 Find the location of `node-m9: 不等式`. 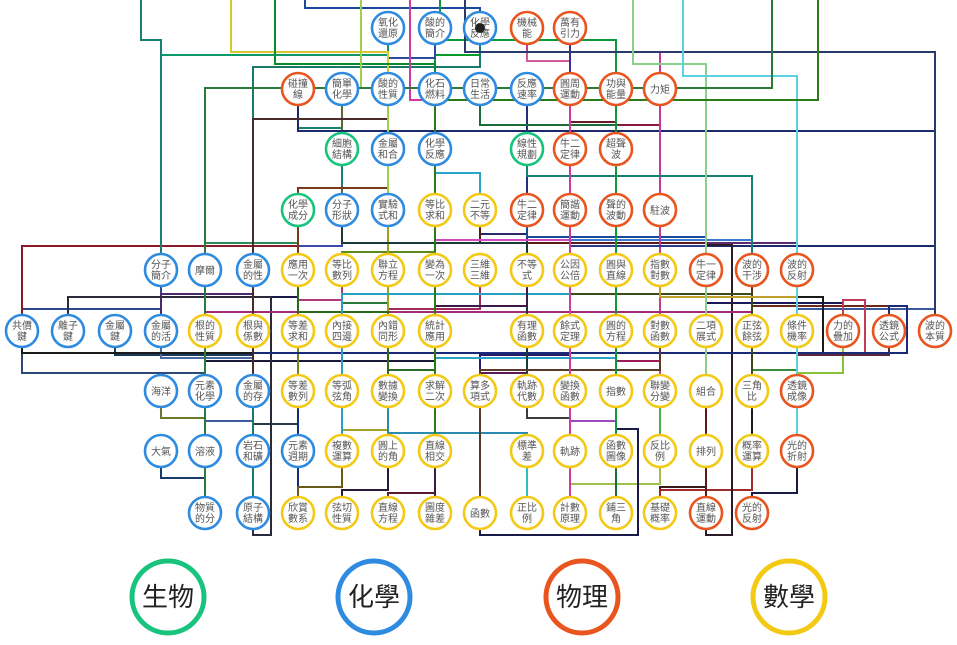

node-m9: 不等式 is located at coordinates (527, 270).